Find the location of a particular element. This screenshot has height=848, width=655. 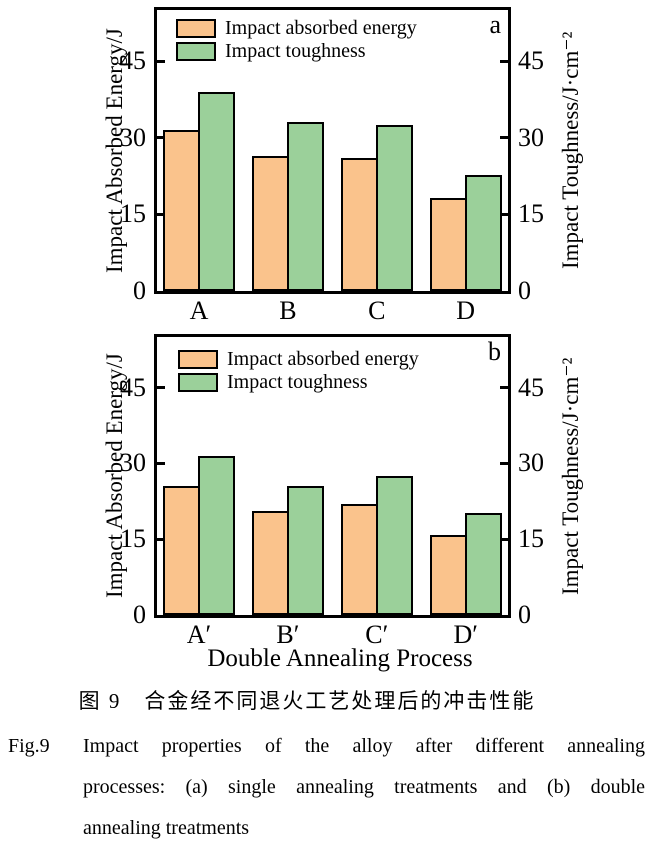

x-category-label: C′ is located at coordinates (377, 634).